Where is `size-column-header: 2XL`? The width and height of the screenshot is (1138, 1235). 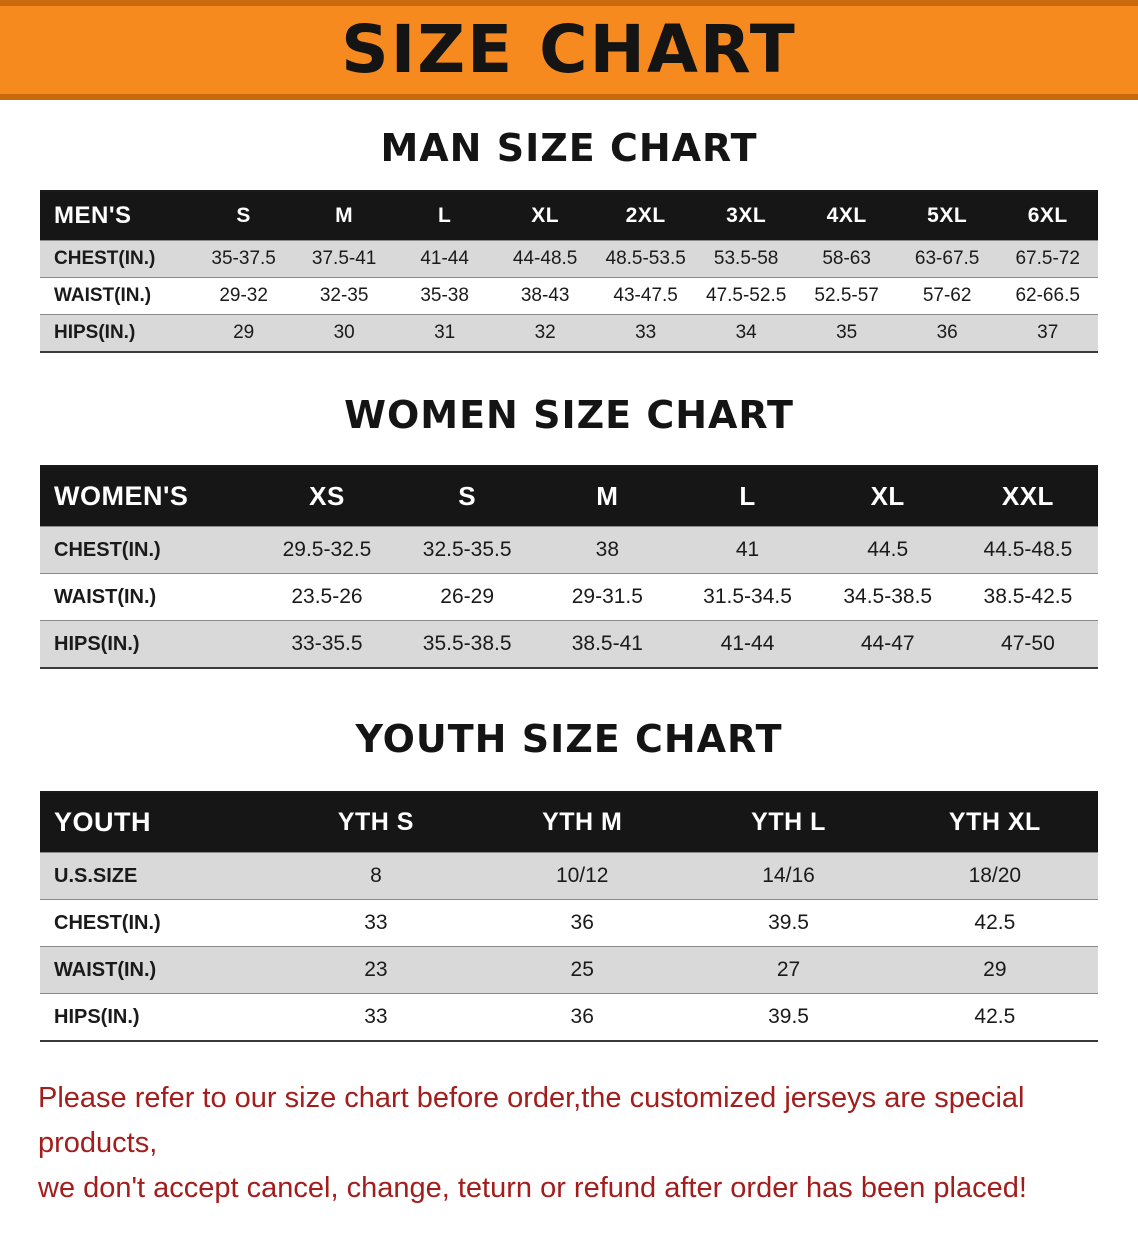
size-column-header: 2XL is located at coordinates (645, 216).